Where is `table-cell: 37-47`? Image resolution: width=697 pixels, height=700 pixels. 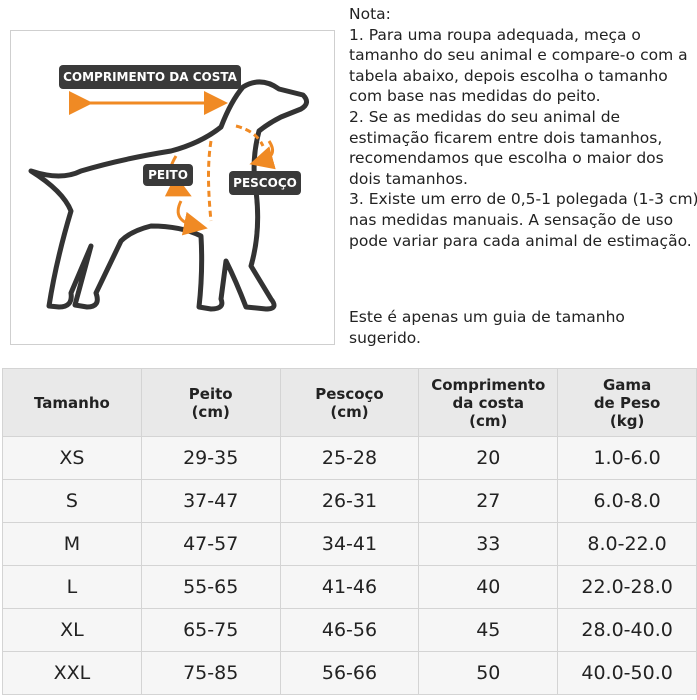
table-cell: 37-47 is located at coordinates (210, 501).